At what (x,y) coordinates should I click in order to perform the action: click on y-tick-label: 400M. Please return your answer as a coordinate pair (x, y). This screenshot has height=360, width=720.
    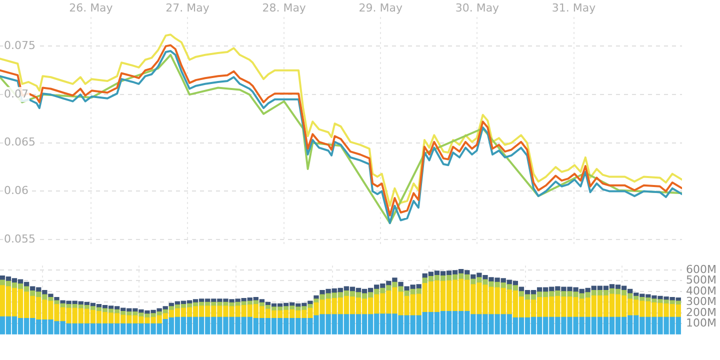
    Looking at the image, I should click on (701, 291).